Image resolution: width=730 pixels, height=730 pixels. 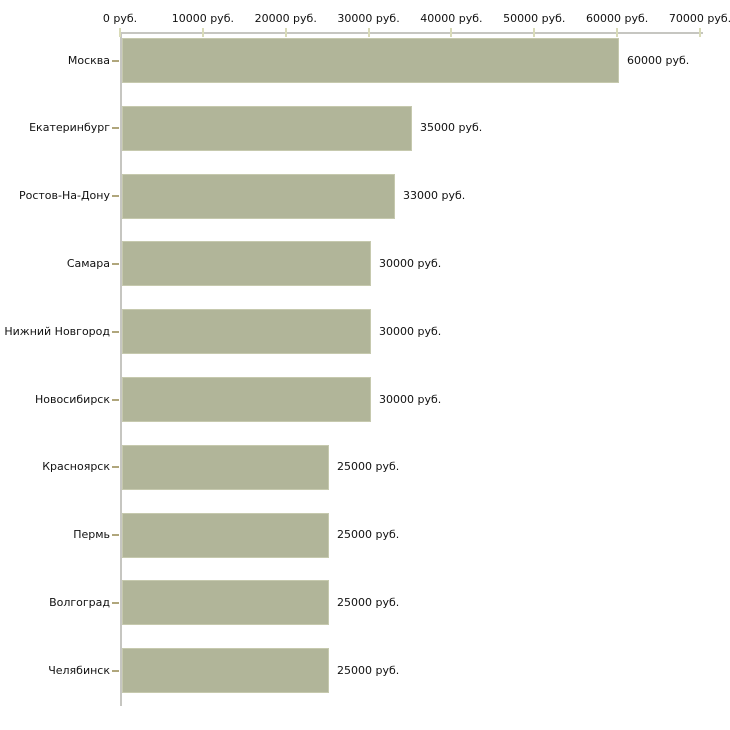 What do you see at coordinates (451, 18) in the screenshot?
I see `x-tick-label: 40000 руб.` at bounding box center [451, 18].